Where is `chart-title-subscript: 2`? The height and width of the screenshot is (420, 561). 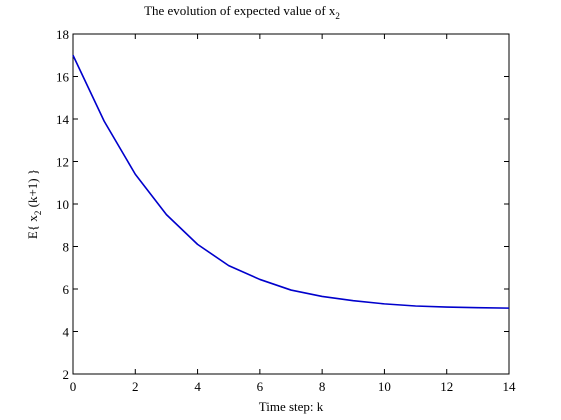
chart-title-subscript: 2 is located at coordinates (337, 16).